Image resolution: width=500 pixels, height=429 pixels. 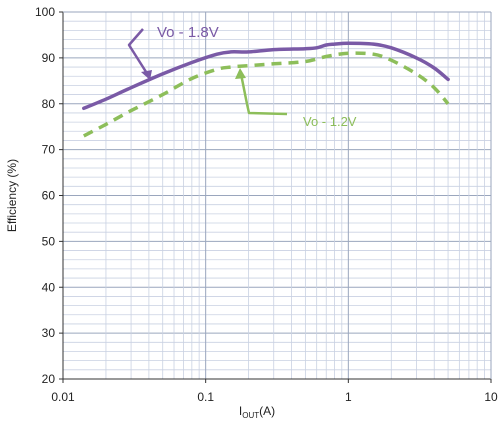 What do you see at coordinates (244, 89) in the screenshot?
I see `annotation-arrow-shaft-1-2v` at bounding box center [244, 89].